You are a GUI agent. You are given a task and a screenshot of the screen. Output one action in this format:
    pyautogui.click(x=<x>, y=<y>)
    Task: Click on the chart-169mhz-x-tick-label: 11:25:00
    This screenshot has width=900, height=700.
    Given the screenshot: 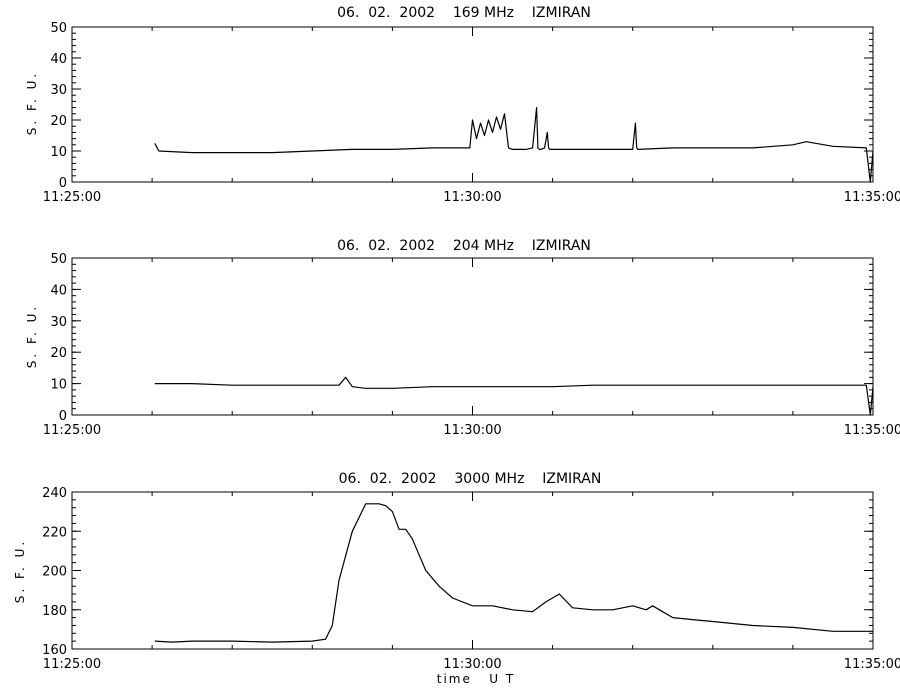 What is the action you would take?
    pyautogui.click(x=72, y=197)
    